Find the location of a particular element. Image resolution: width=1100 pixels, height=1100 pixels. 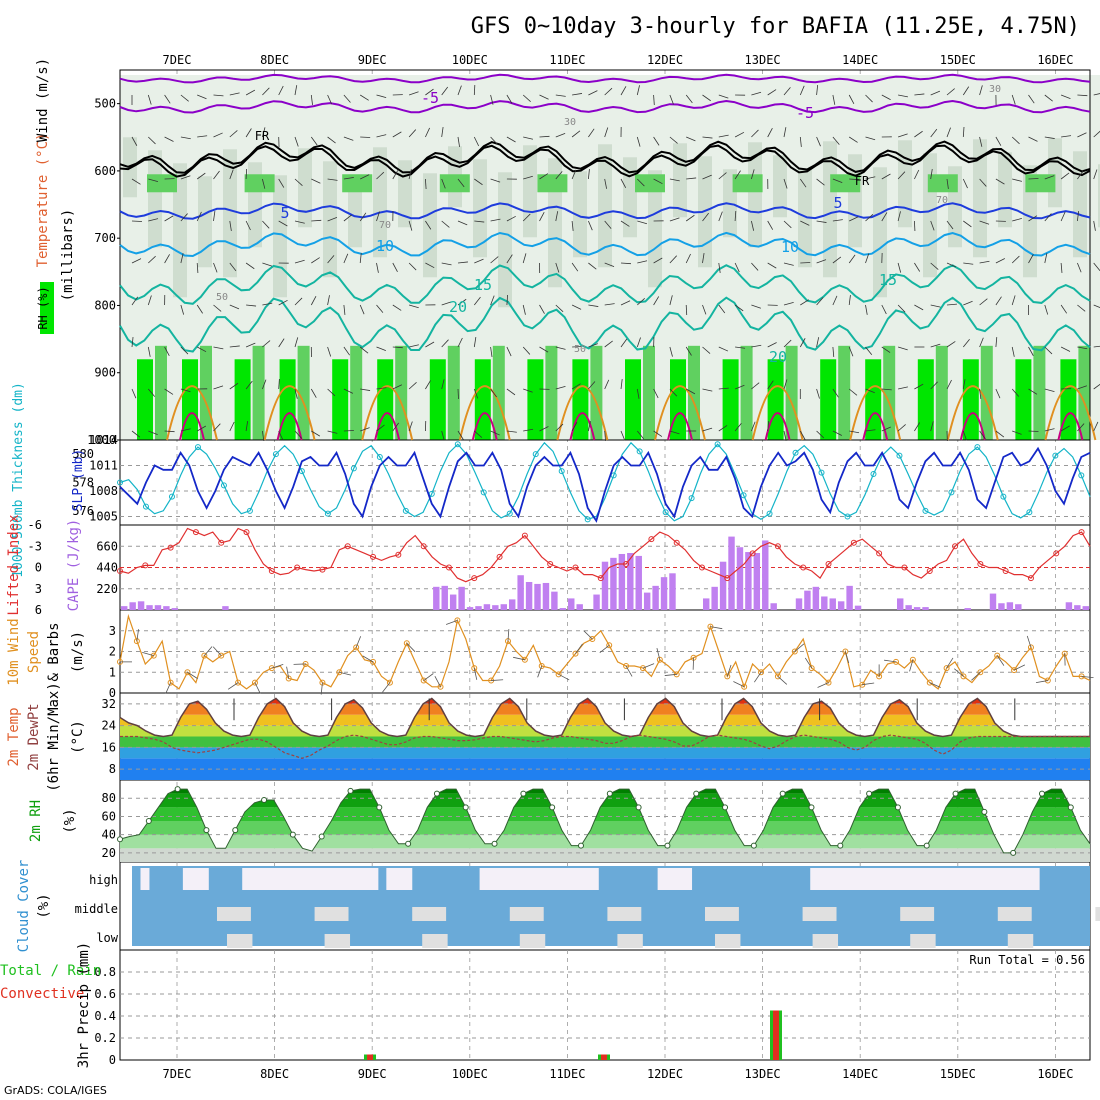

date-tick-top: 8DEC is located at coordinates (274, 60).